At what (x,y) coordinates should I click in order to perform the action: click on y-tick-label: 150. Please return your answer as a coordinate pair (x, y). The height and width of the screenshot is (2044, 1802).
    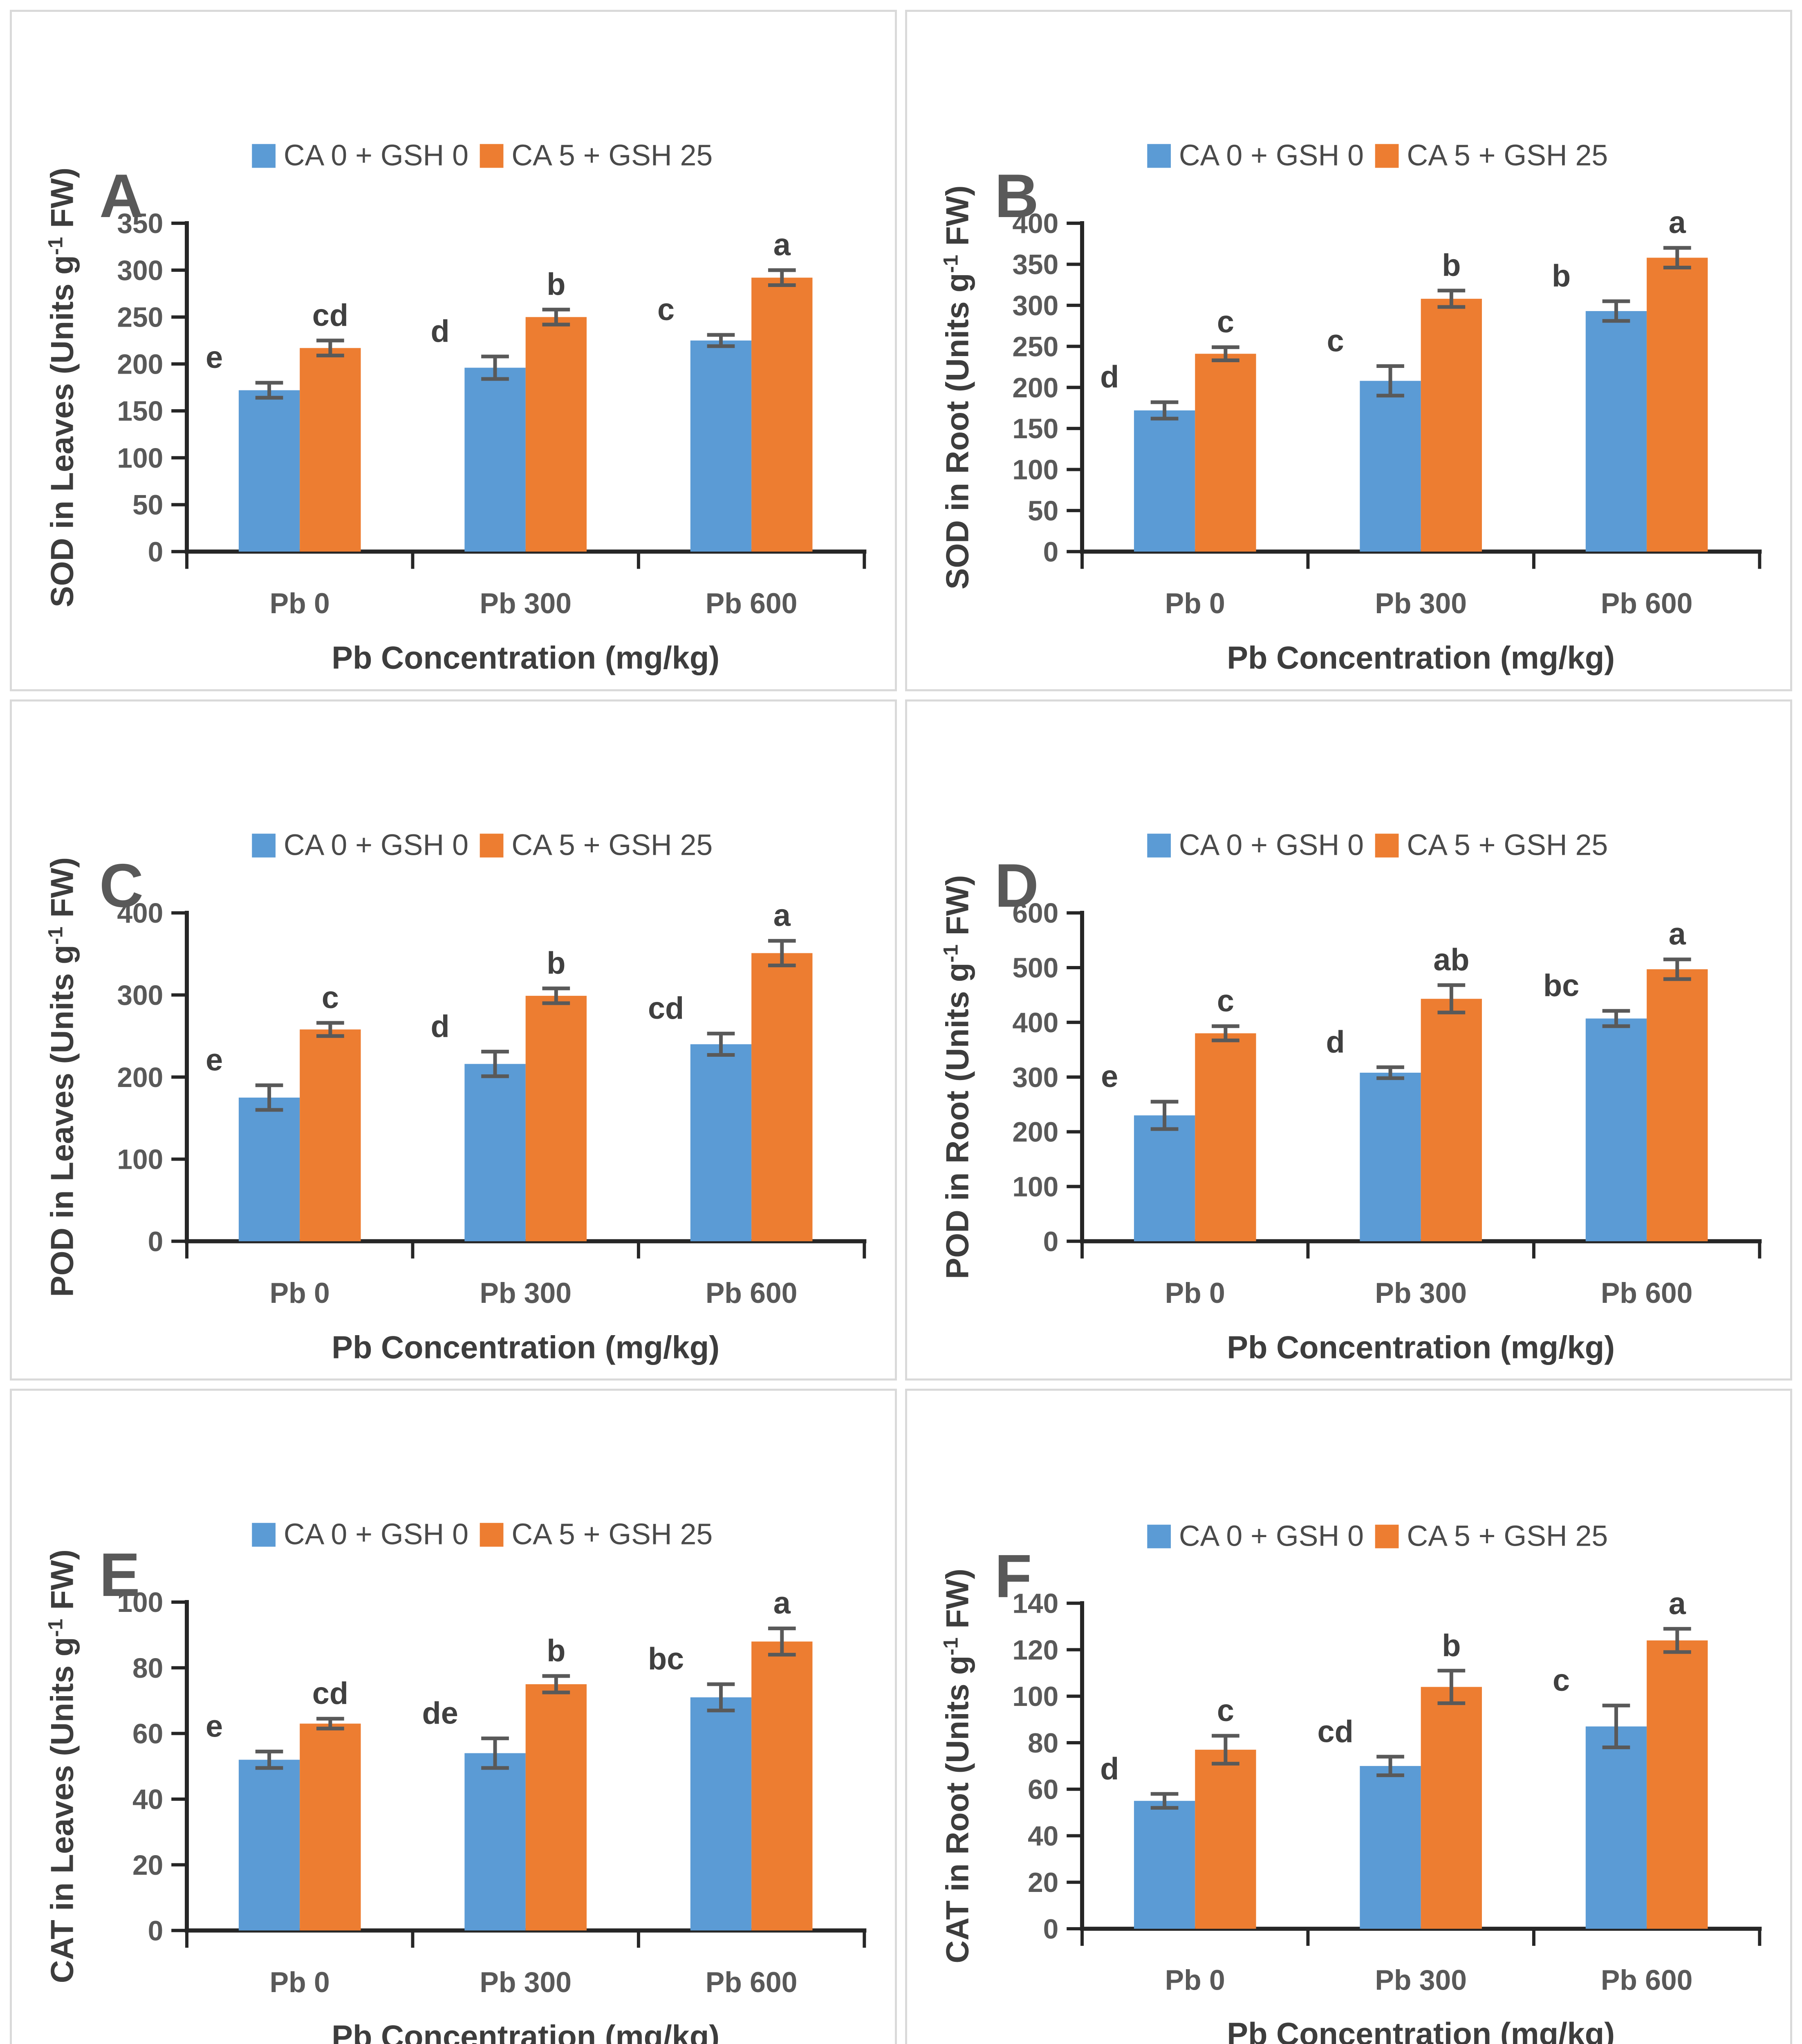
    Looking at the image, I should click on (140, 411).